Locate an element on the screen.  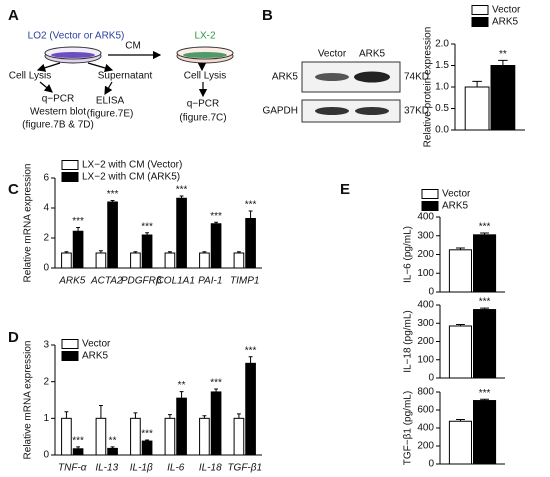
step-label: Supernatant is located at coordinates (125, 76).